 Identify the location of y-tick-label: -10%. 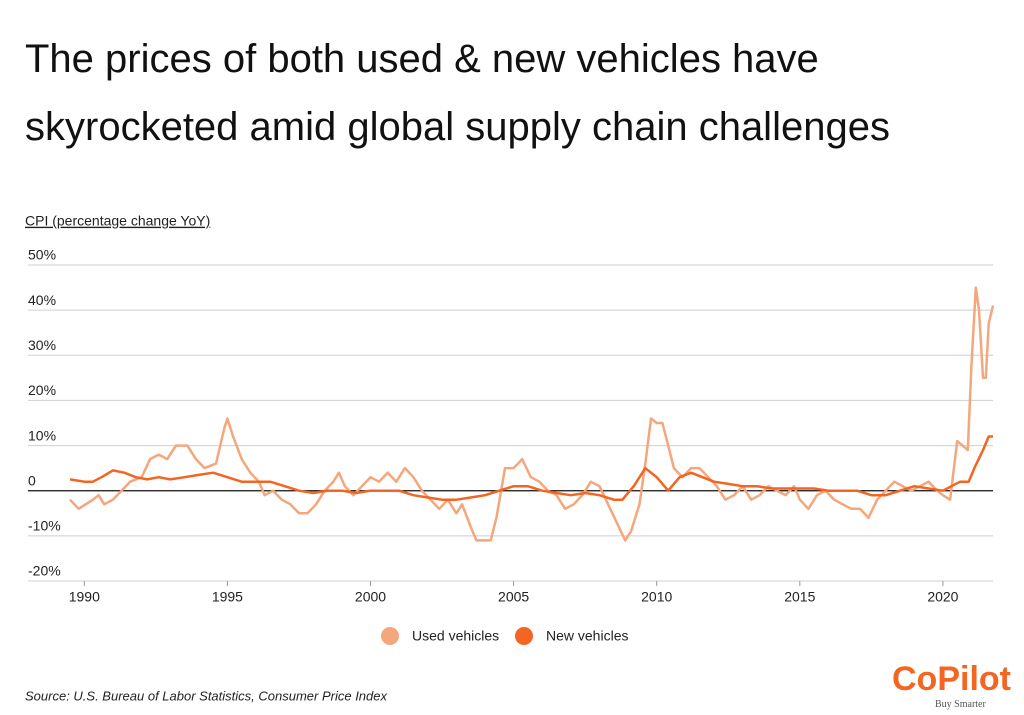
(44, 526).